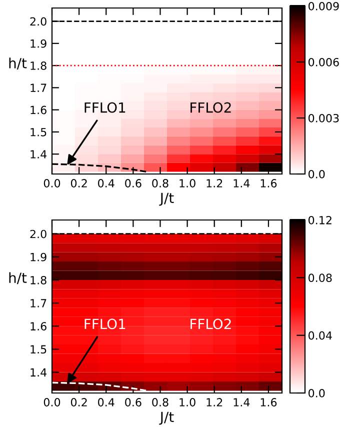 The image size is (345, 427). I want to click on color-bar-label: 0.12, so click(320, 220).